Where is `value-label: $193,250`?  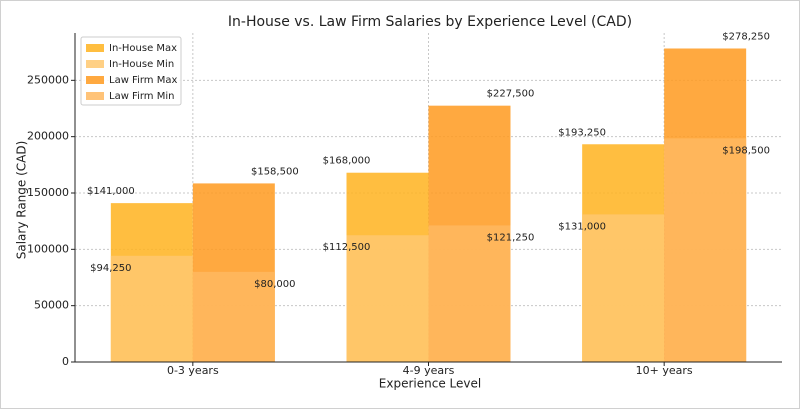
value-label: $193,250 is located at coordinates (582, 132).